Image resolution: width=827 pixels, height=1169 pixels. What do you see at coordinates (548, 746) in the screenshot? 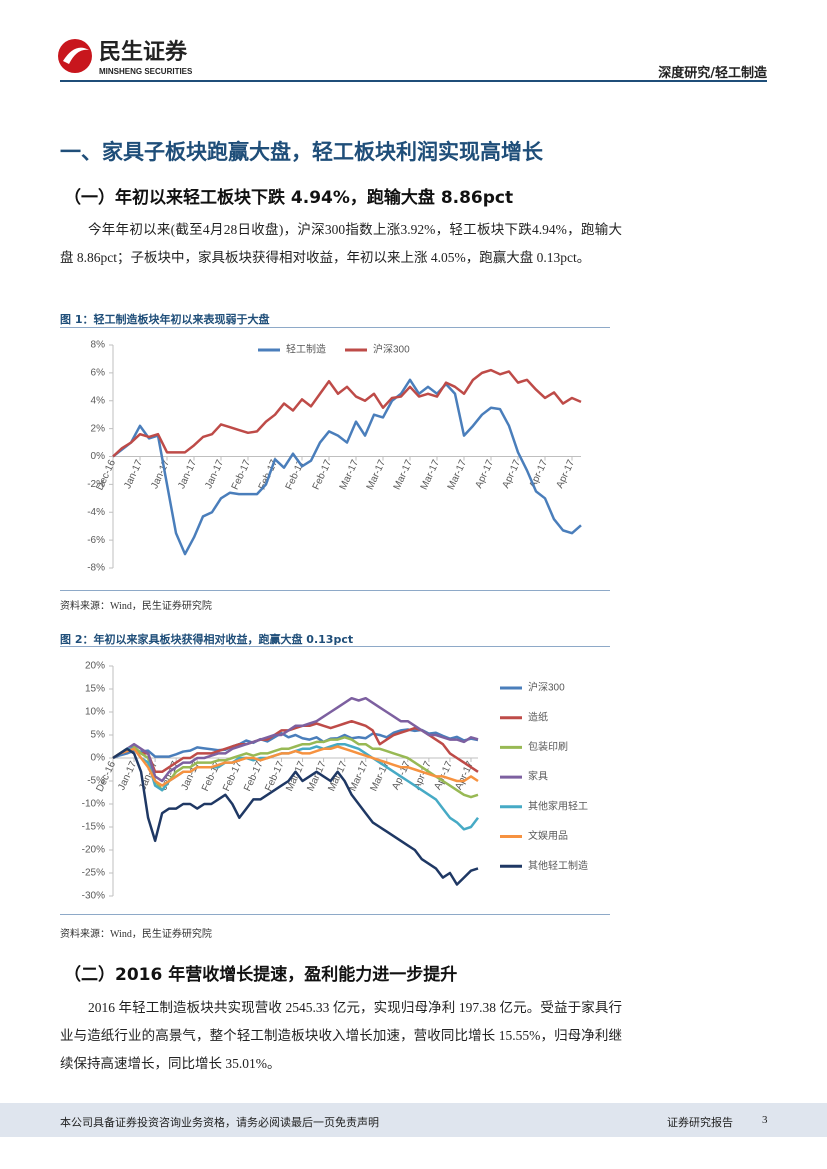
I see `legend-label: 包装印刷` at bounding box center [548, 746].